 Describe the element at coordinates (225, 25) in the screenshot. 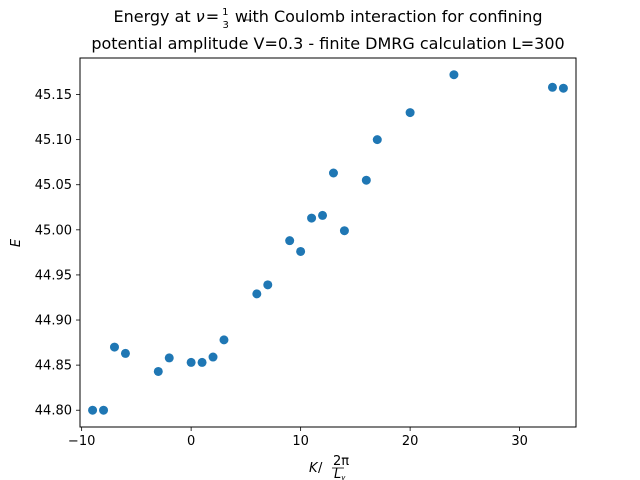

I see `title-frac-den: 3` at that location.